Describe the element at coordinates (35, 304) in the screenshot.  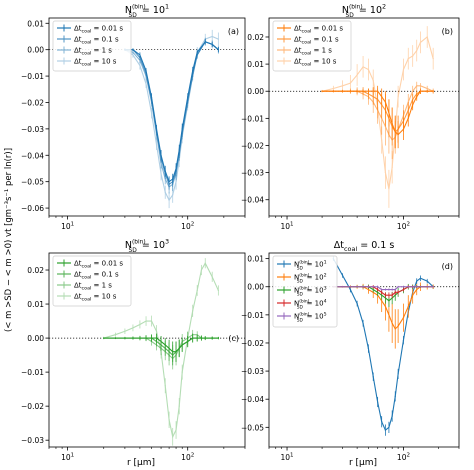
I see `y-tick-label: 0.01` at that location.